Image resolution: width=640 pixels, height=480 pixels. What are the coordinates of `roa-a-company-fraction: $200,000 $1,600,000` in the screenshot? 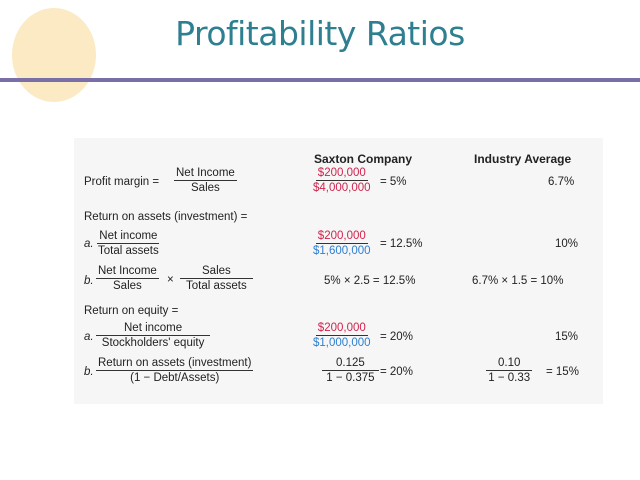 It's located at (342, 243).